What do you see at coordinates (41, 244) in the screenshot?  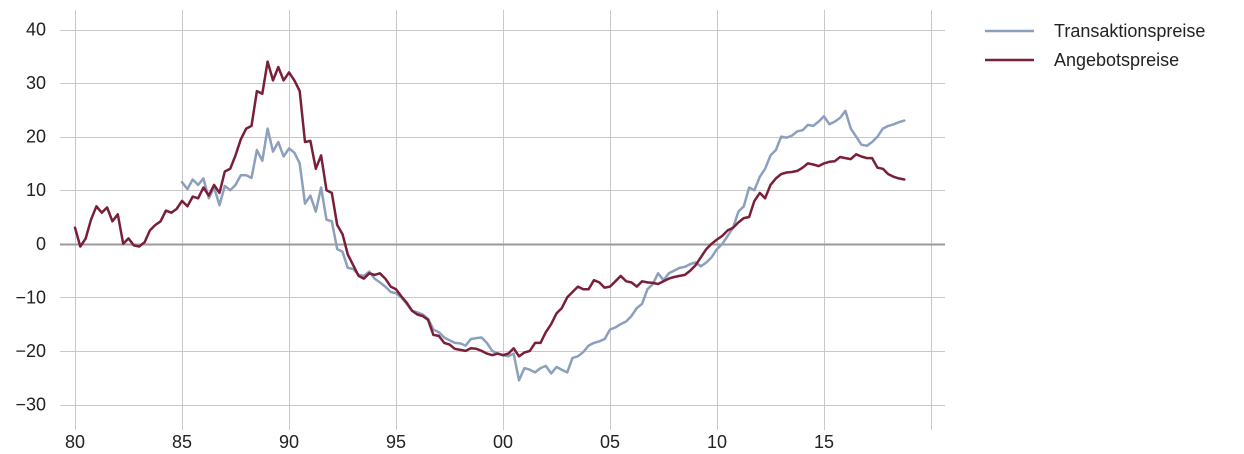 I see `y-tick-label: 0` at bounding box center [41, 244].